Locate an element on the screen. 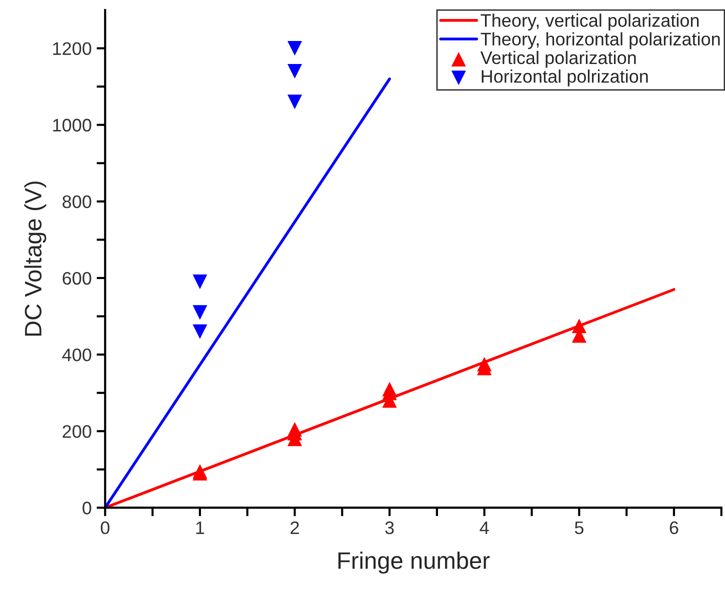 The image size is (725, 589). legend-label: Horizontal polrization is located at coordinates (565, 78).